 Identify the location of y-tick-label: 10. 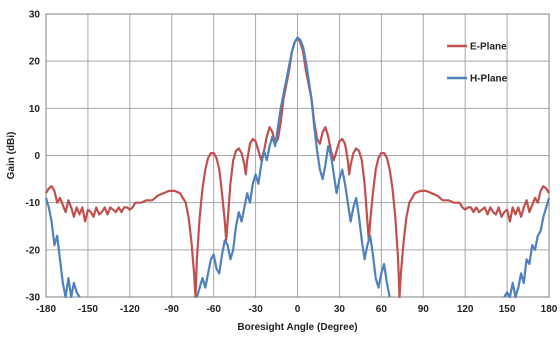
(35, 109).